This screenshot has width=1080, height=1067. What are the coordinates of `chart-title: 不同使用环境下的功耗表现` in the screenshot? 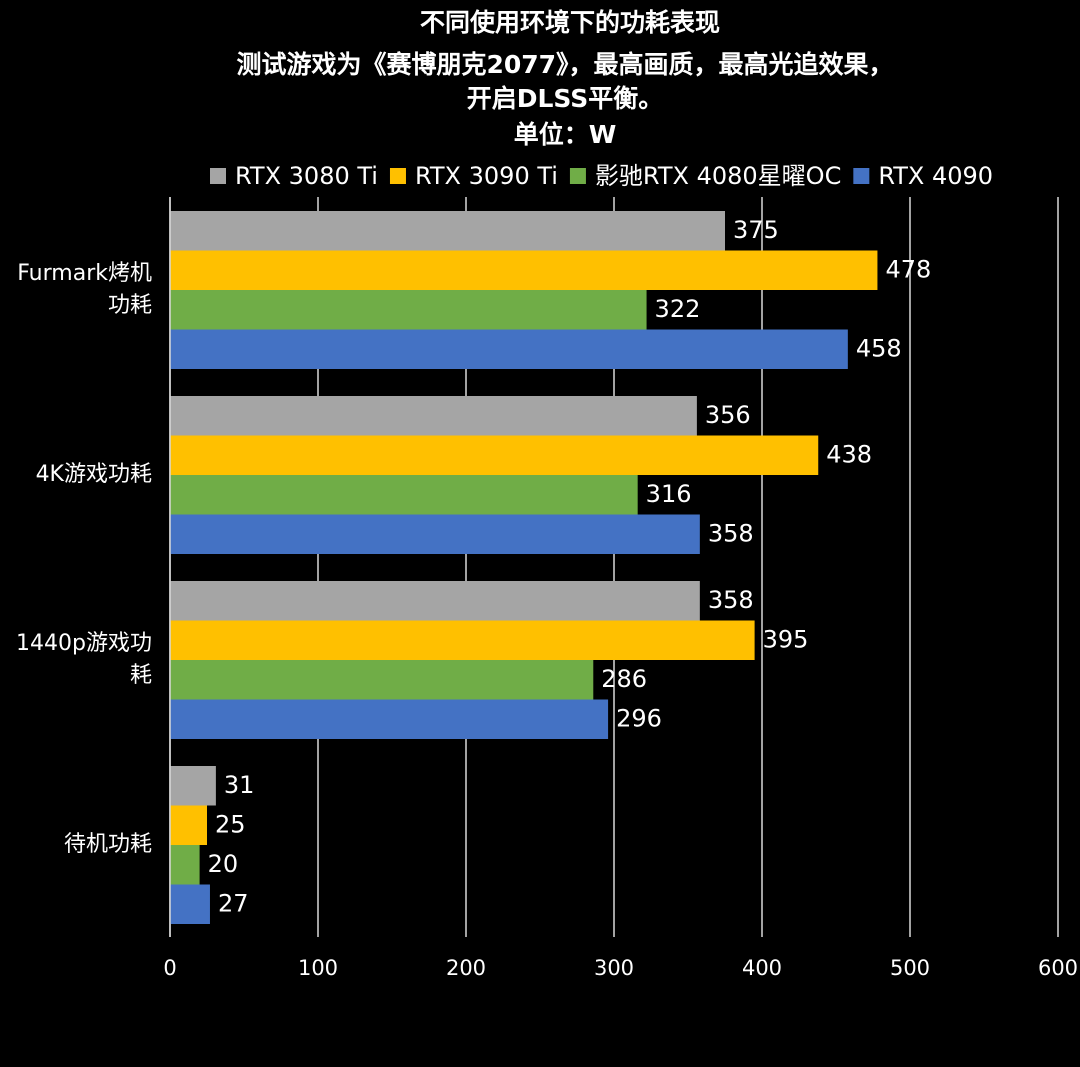 It's located at (570, 22).